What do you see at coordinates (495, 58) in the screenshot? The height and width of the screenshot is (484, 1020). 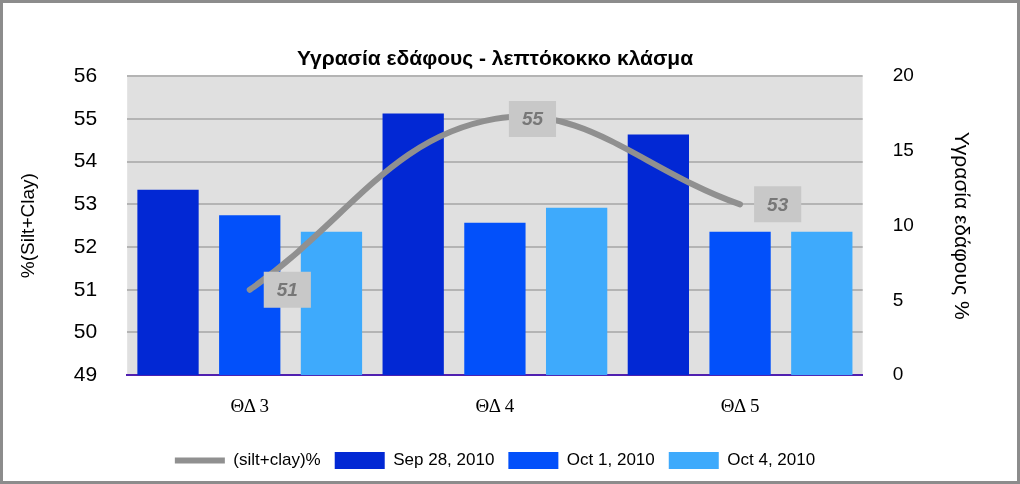 I see `chart-title: Υγρασία εδάφους - λεπτόκοκκο κλάσμα` at bounding box center [495, 58].